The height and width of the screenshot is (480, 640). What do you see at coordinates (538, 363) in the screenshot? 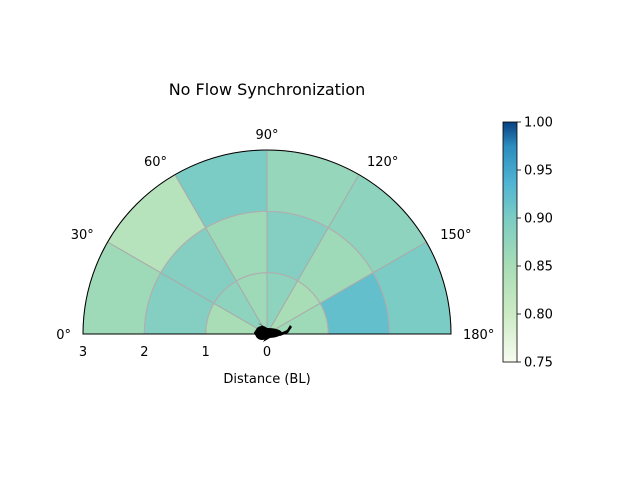
I see `colorbar-tick-label: 0.75` at bounding box center [538, 363].